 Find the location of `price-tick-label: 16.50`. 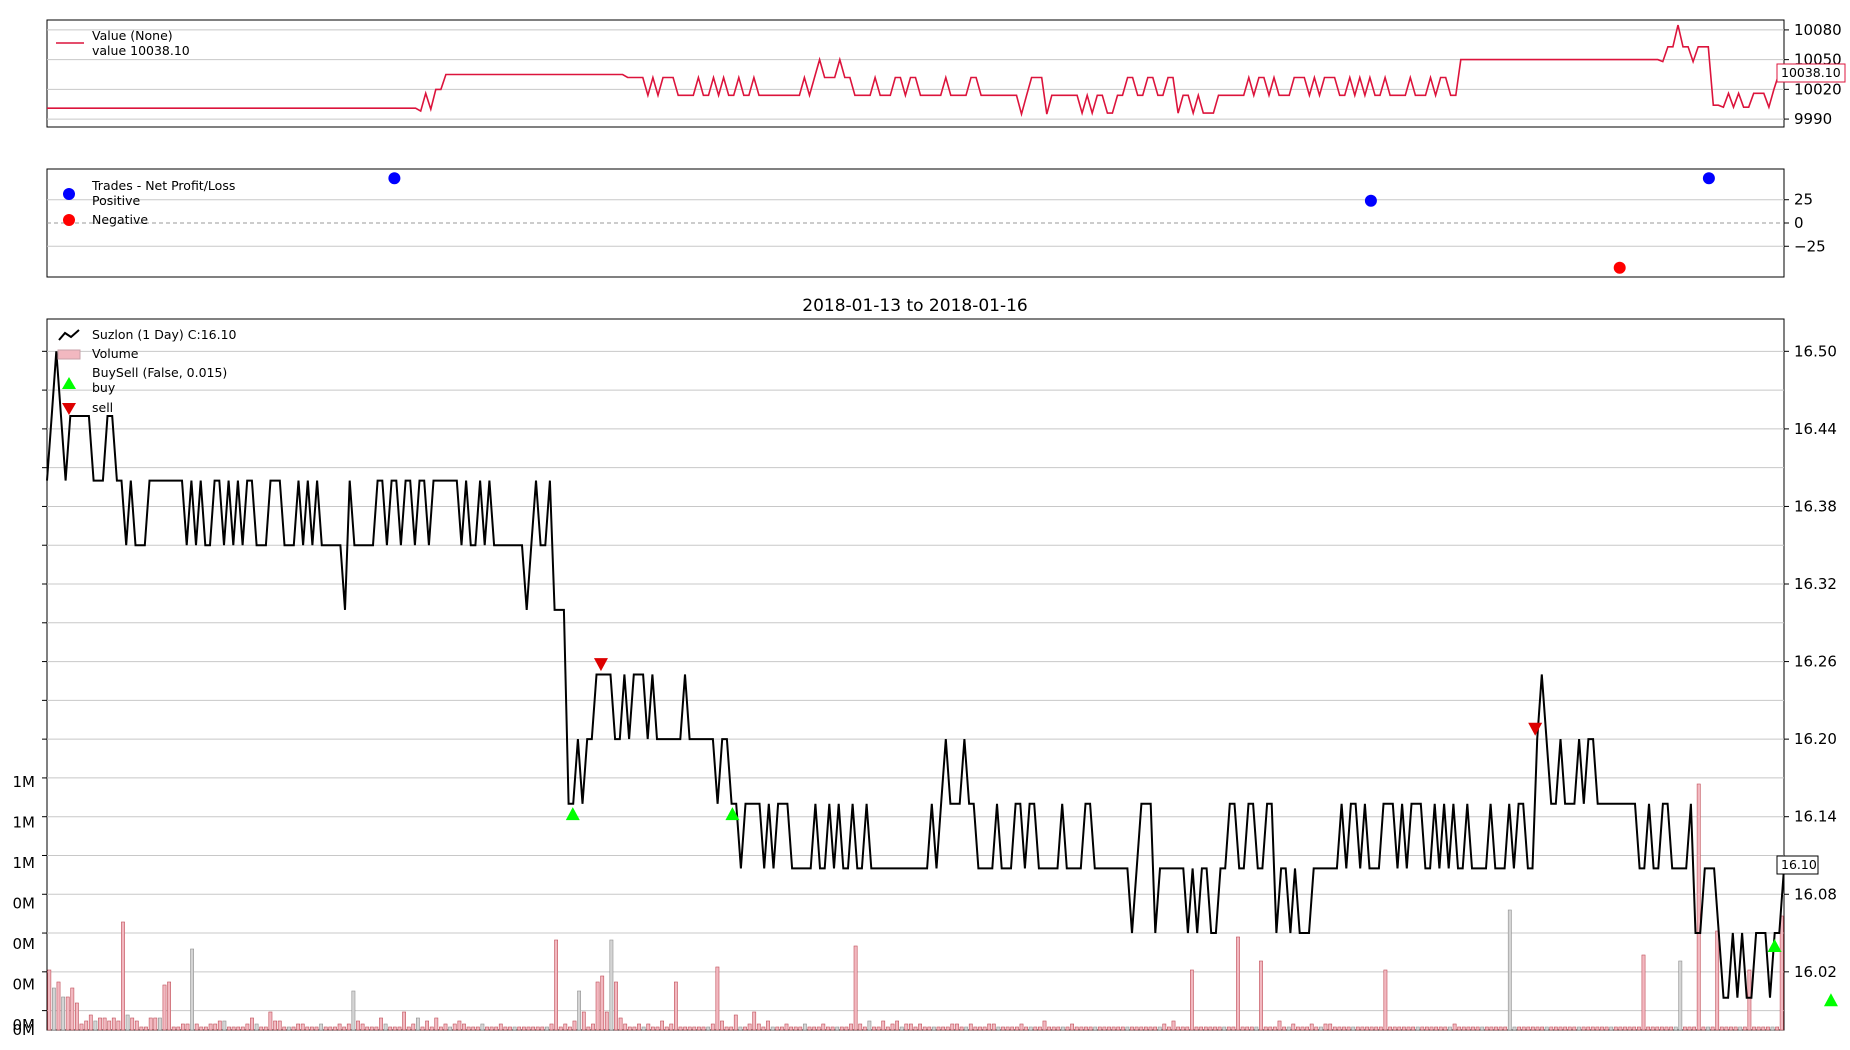

price-tick-label: 16.50 is located at coordinates (1815, 351).